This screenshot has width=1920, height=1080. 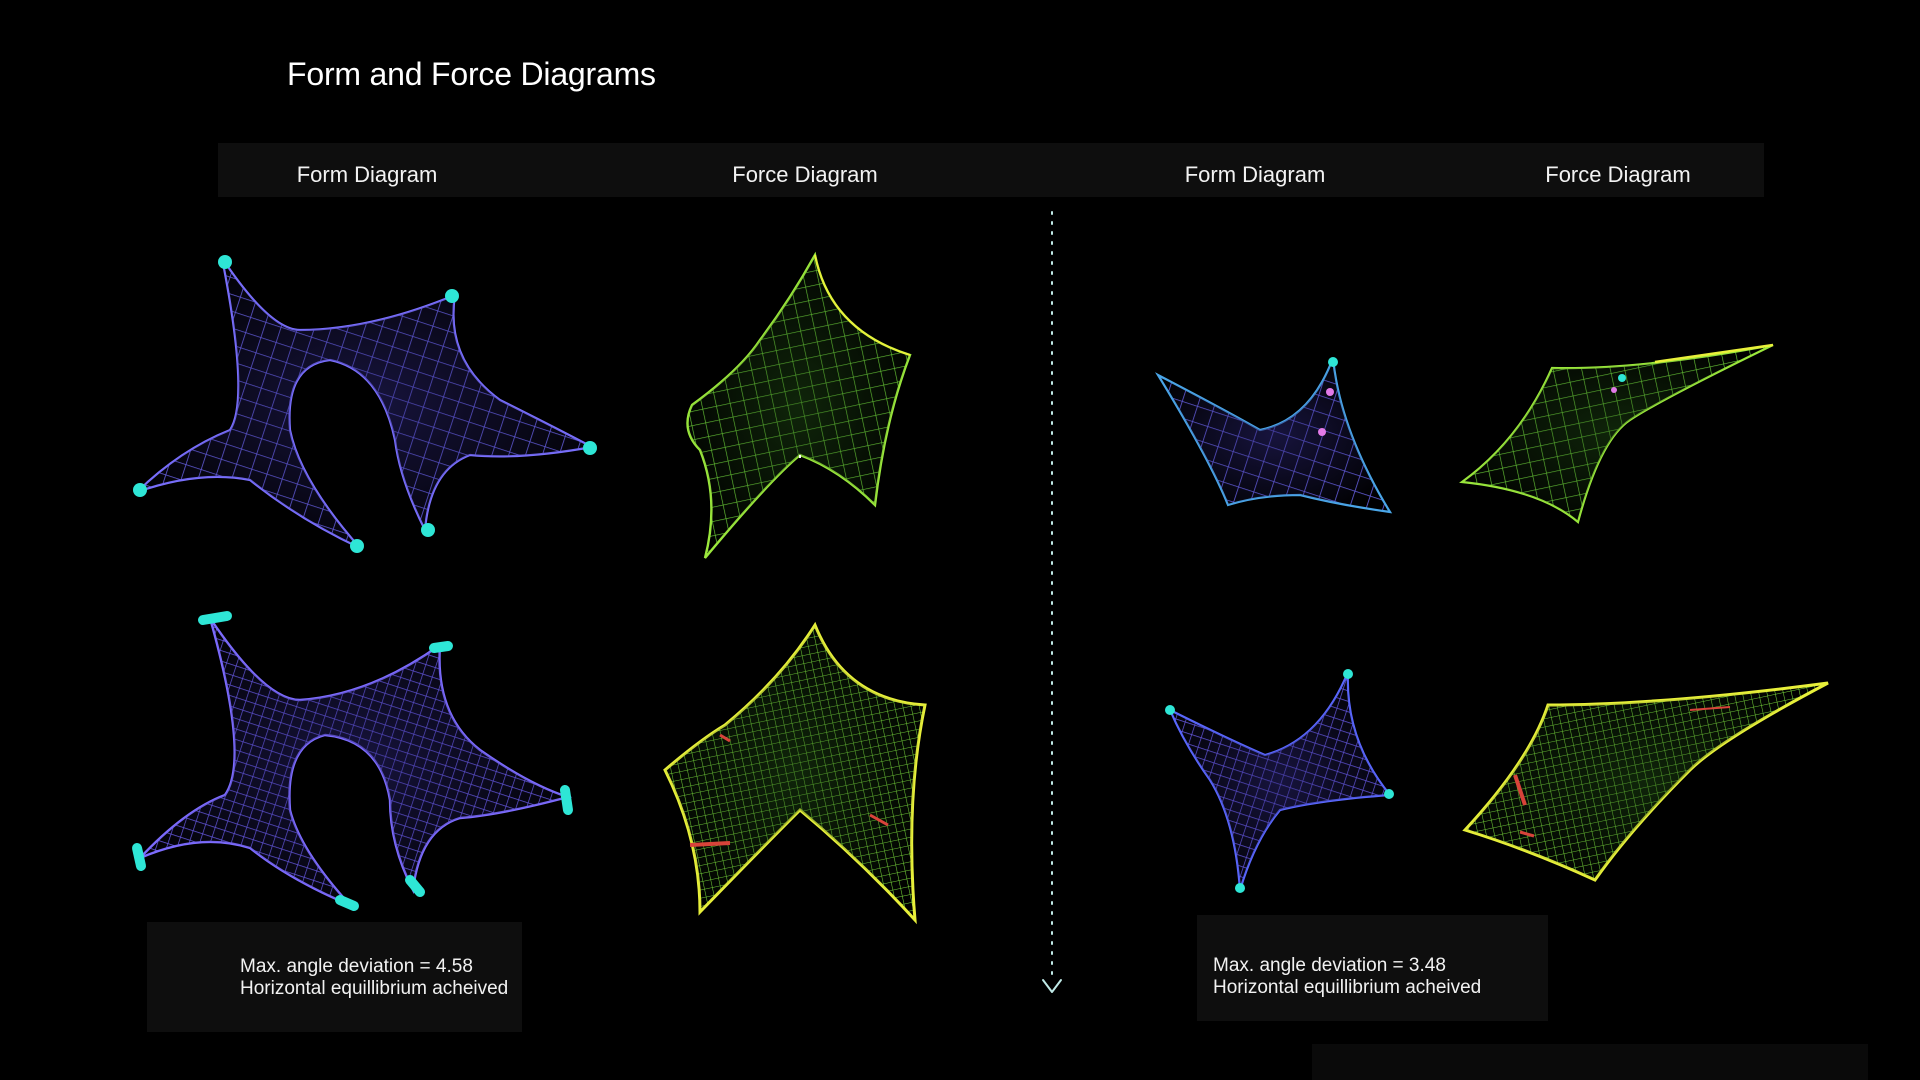 What do you see at coordinates (1273, 435) in the screenshot?
I see `form-diagram-top-right` at bounding box center [1273, 435].